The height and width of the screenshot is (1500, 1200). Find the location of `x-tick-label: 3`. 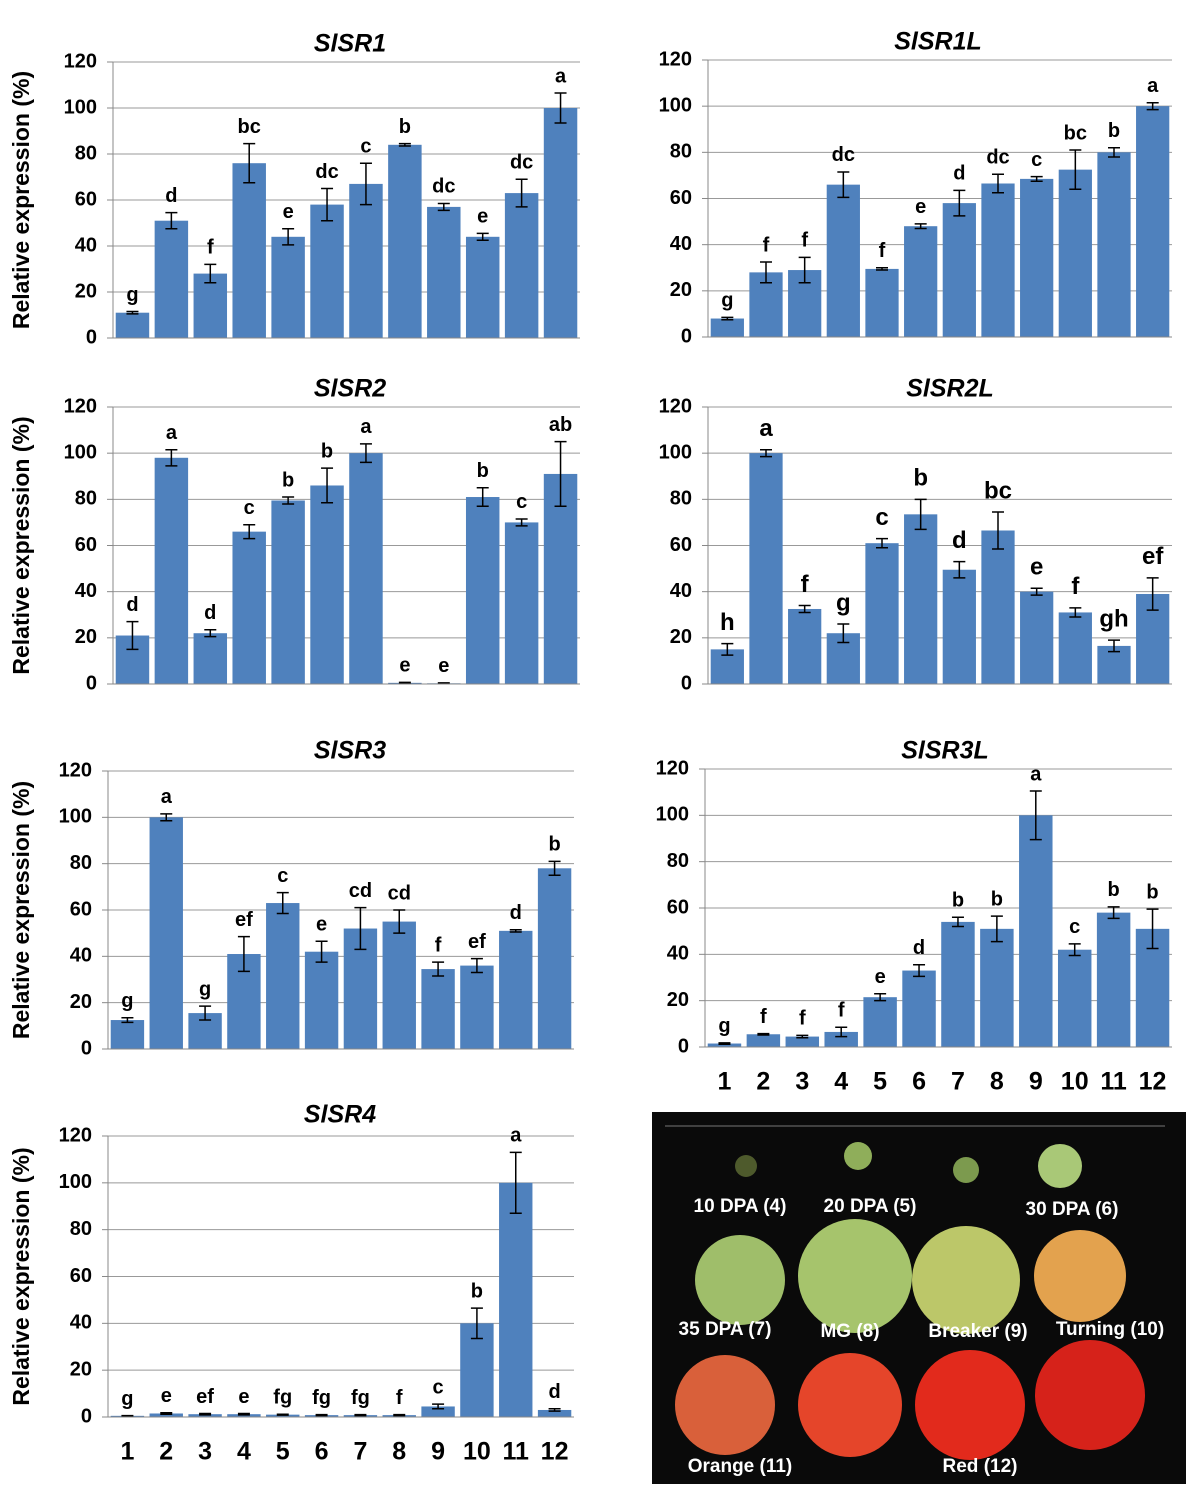

x-tick-label: 3 is located at coordinates (802, 1082).